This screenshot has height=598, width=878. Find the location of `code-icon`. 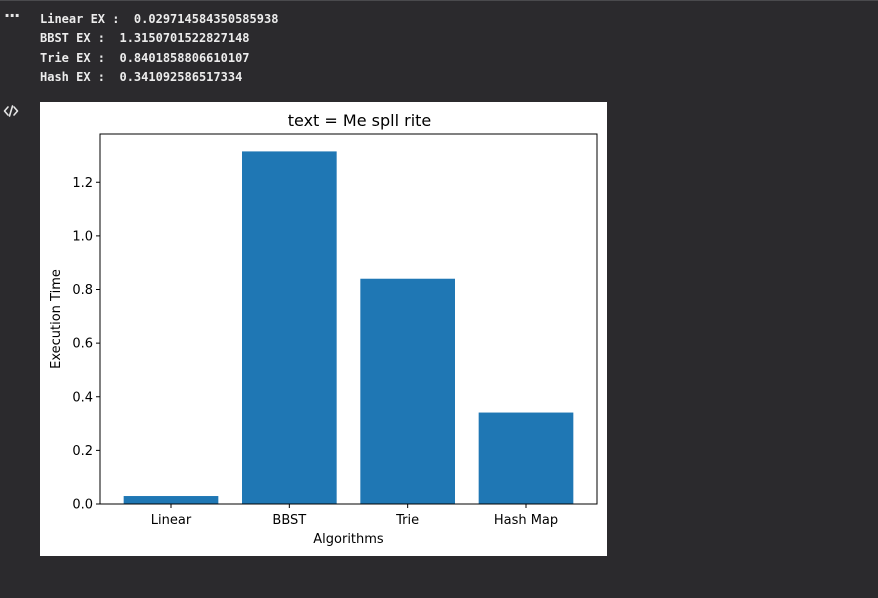

code-icon is located at coordinates (11, 111).